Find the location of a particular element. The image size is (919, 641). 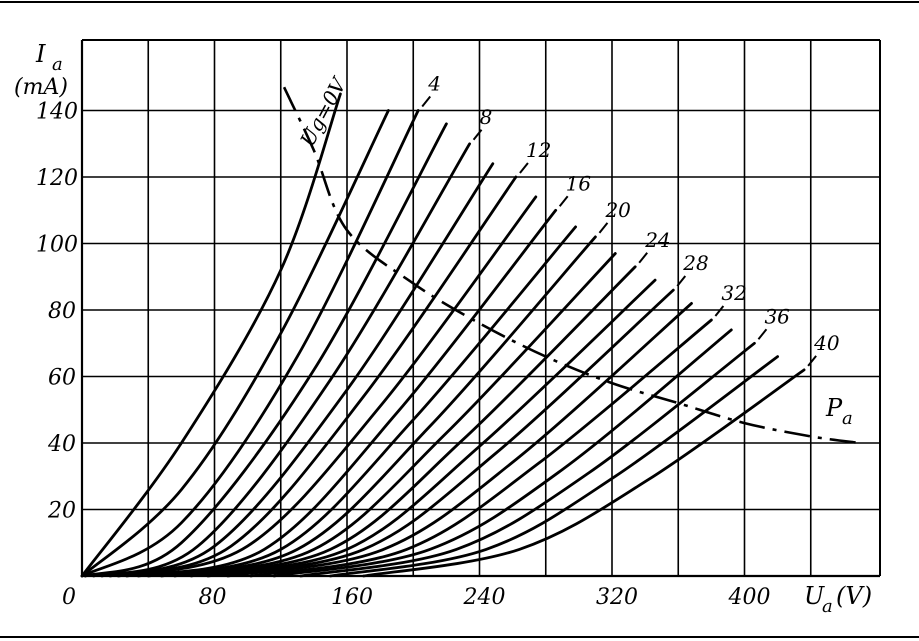

curve-label: 4 is located at coordinates (434, 84).